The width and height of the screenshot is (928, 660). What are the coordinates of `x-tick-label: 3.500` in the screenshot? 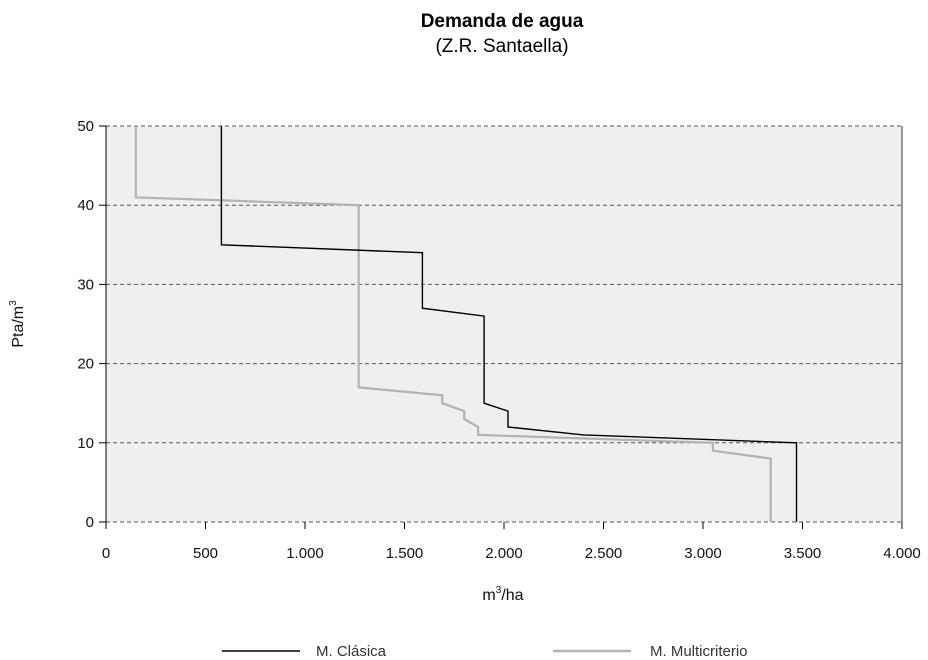 It's located at (803, 553).